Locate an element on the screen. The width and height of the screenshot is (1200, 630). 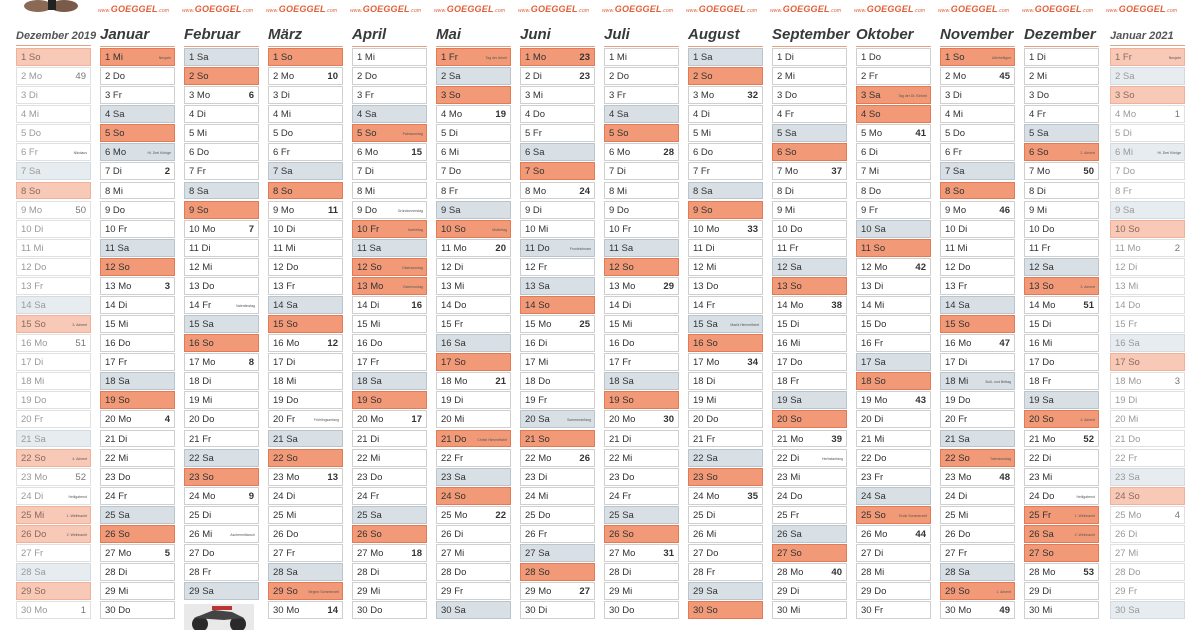
day-cell: 13 Sa is located at coordinates (557, 285).